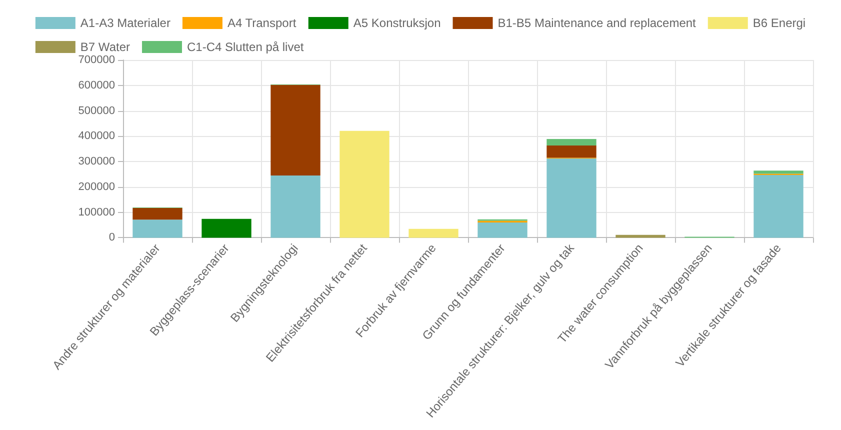 Image resolution: width=841 pixels, height=430 pixels. What do you see at coordinates (96, 110) in the screenshot?
I see `y-tick-label: 500000` at bounding box center [96, 110].